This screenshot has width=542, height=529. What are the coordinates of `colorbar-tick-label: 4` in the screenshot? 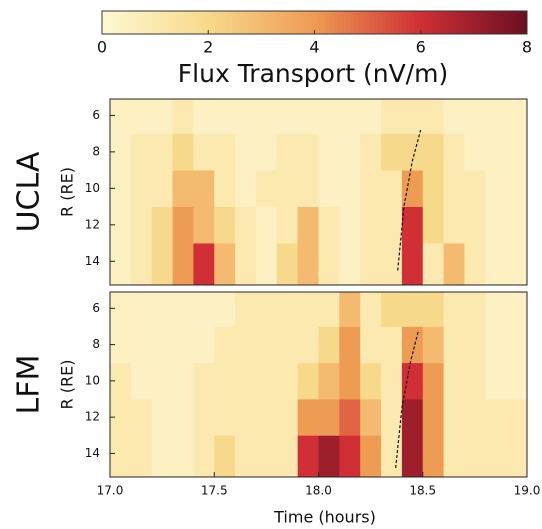 It's located at (314, 47).